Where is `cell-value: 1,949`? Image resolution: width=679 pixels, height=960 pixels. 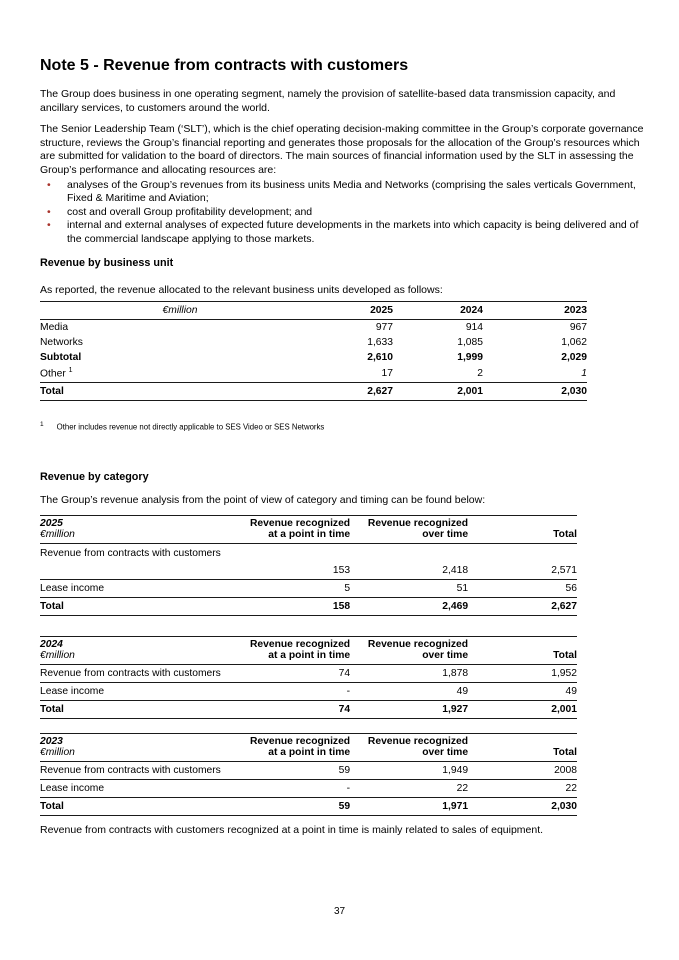 cell-value: 1,949 is located at coordinates (409, 770).